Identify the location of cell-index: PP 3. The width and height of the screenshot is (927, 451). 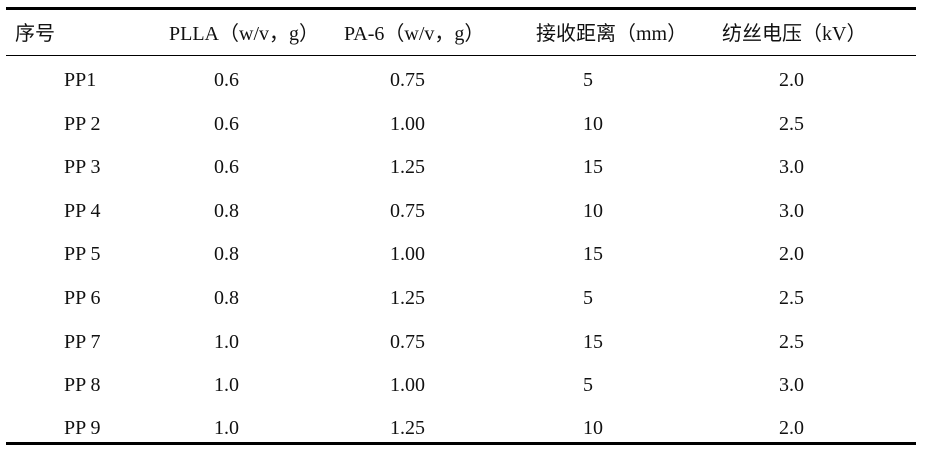
(82, 167).